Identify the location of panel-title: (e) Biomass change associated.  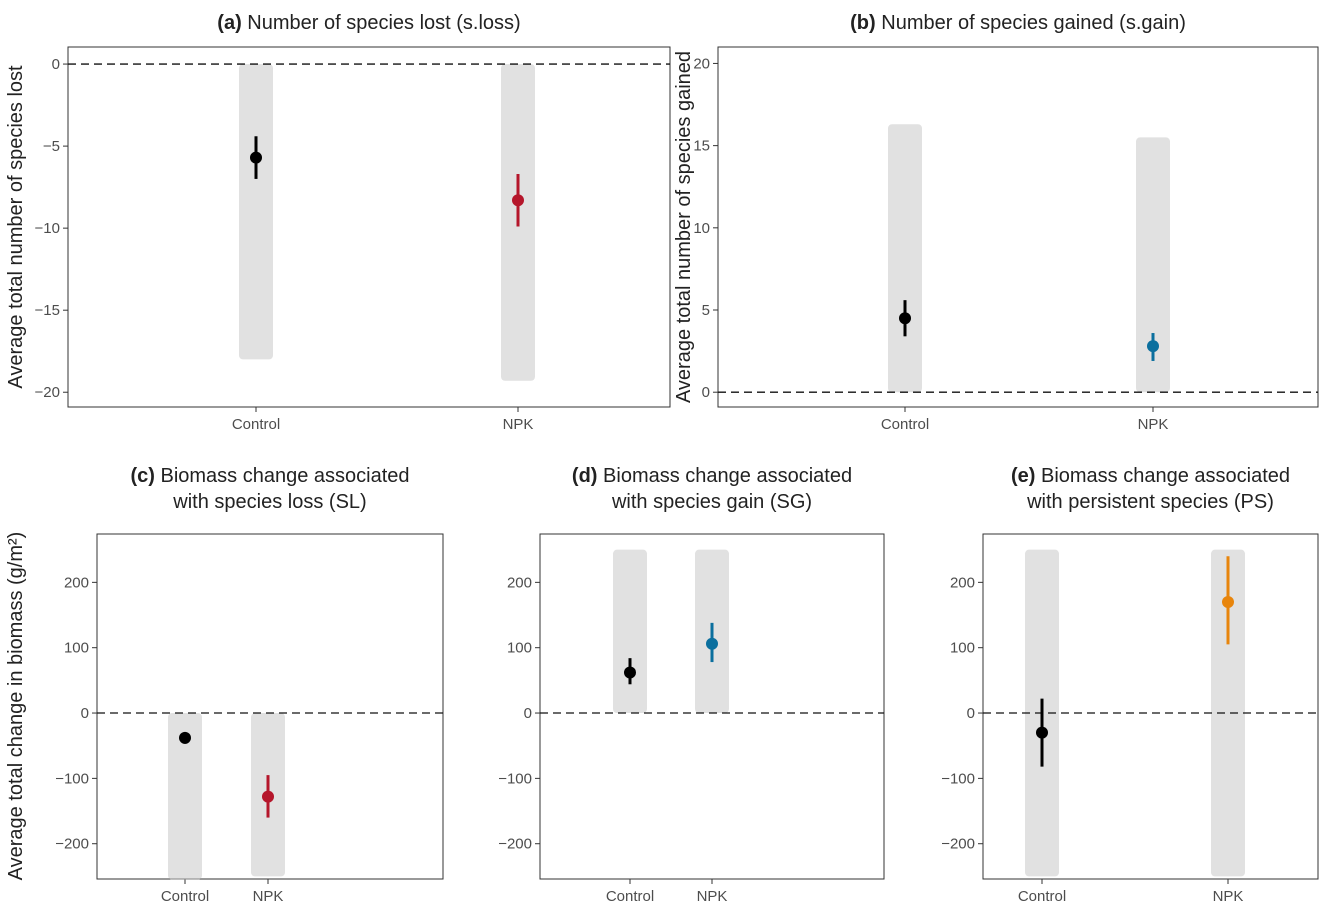
(1150, 476).